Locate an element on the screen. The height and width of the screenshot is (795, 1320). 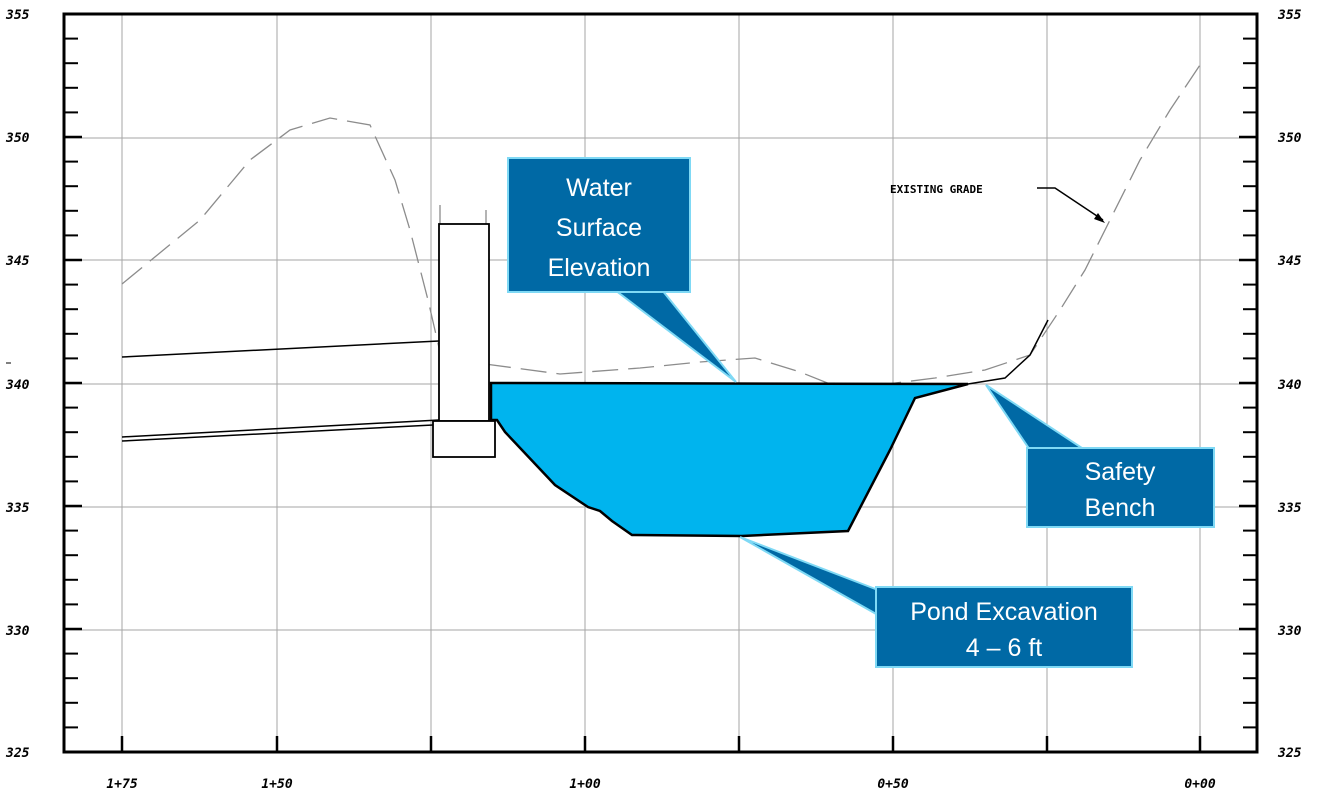
callout-text: Elevation is located at coordinates (599, 268).